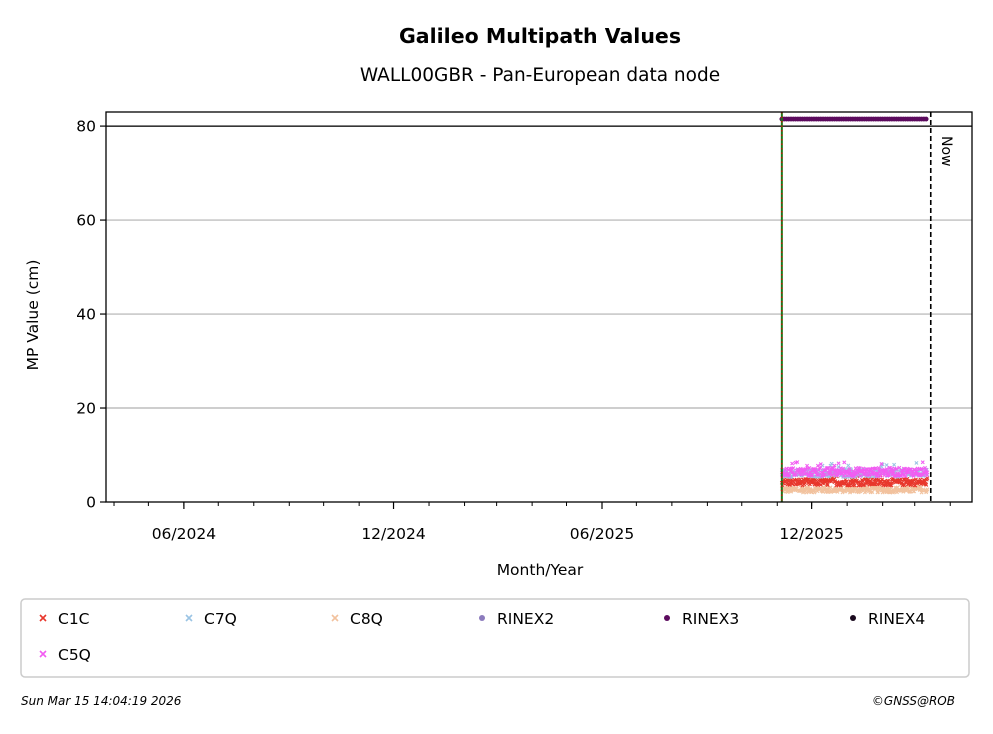 This screenshot has height=734, width=993. Describe the element at coordinates (710, 619) in the screenshot. I see `legend-label: RINEX3` at that location.